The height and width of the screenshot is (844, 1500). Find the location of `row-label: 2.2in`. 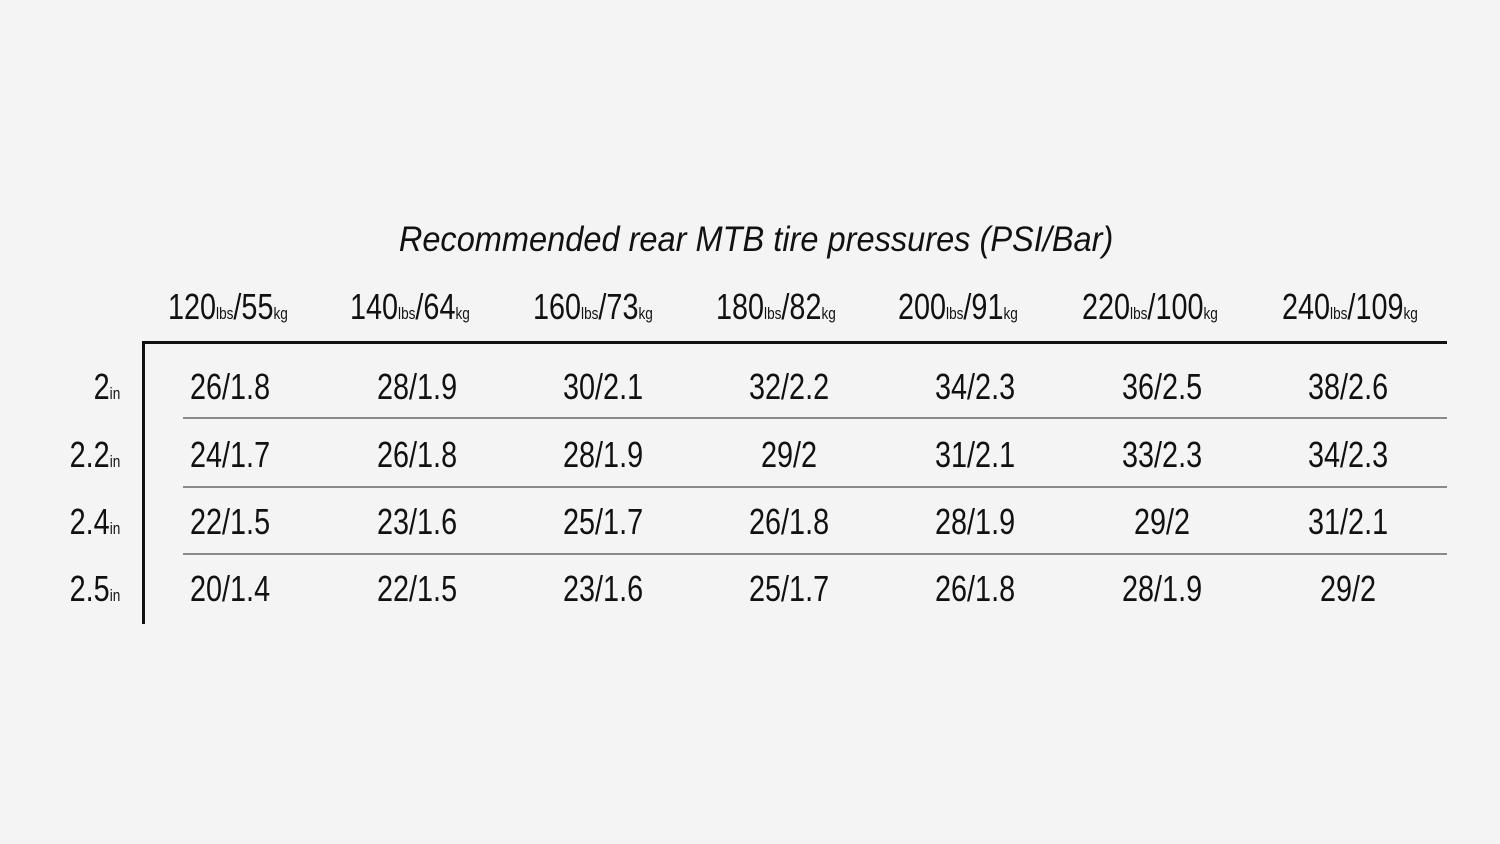

row-label: 2.2in is located at coordinates (94, 454).